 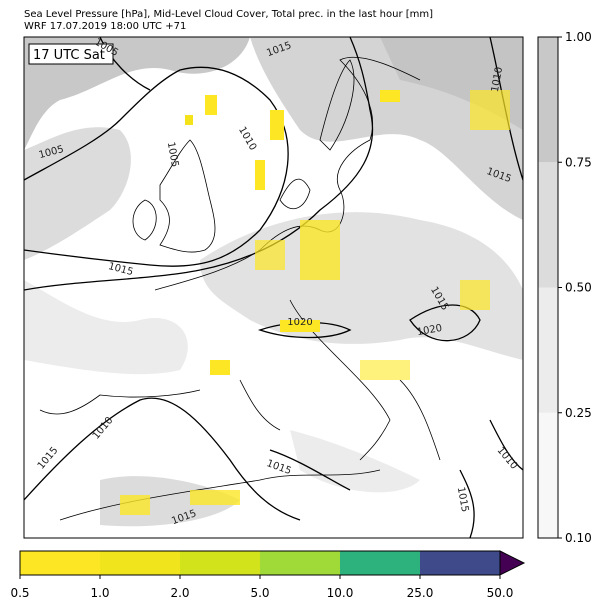 I want to click on colorbar-tick-label: 0.75, so click(x=578, y=162).